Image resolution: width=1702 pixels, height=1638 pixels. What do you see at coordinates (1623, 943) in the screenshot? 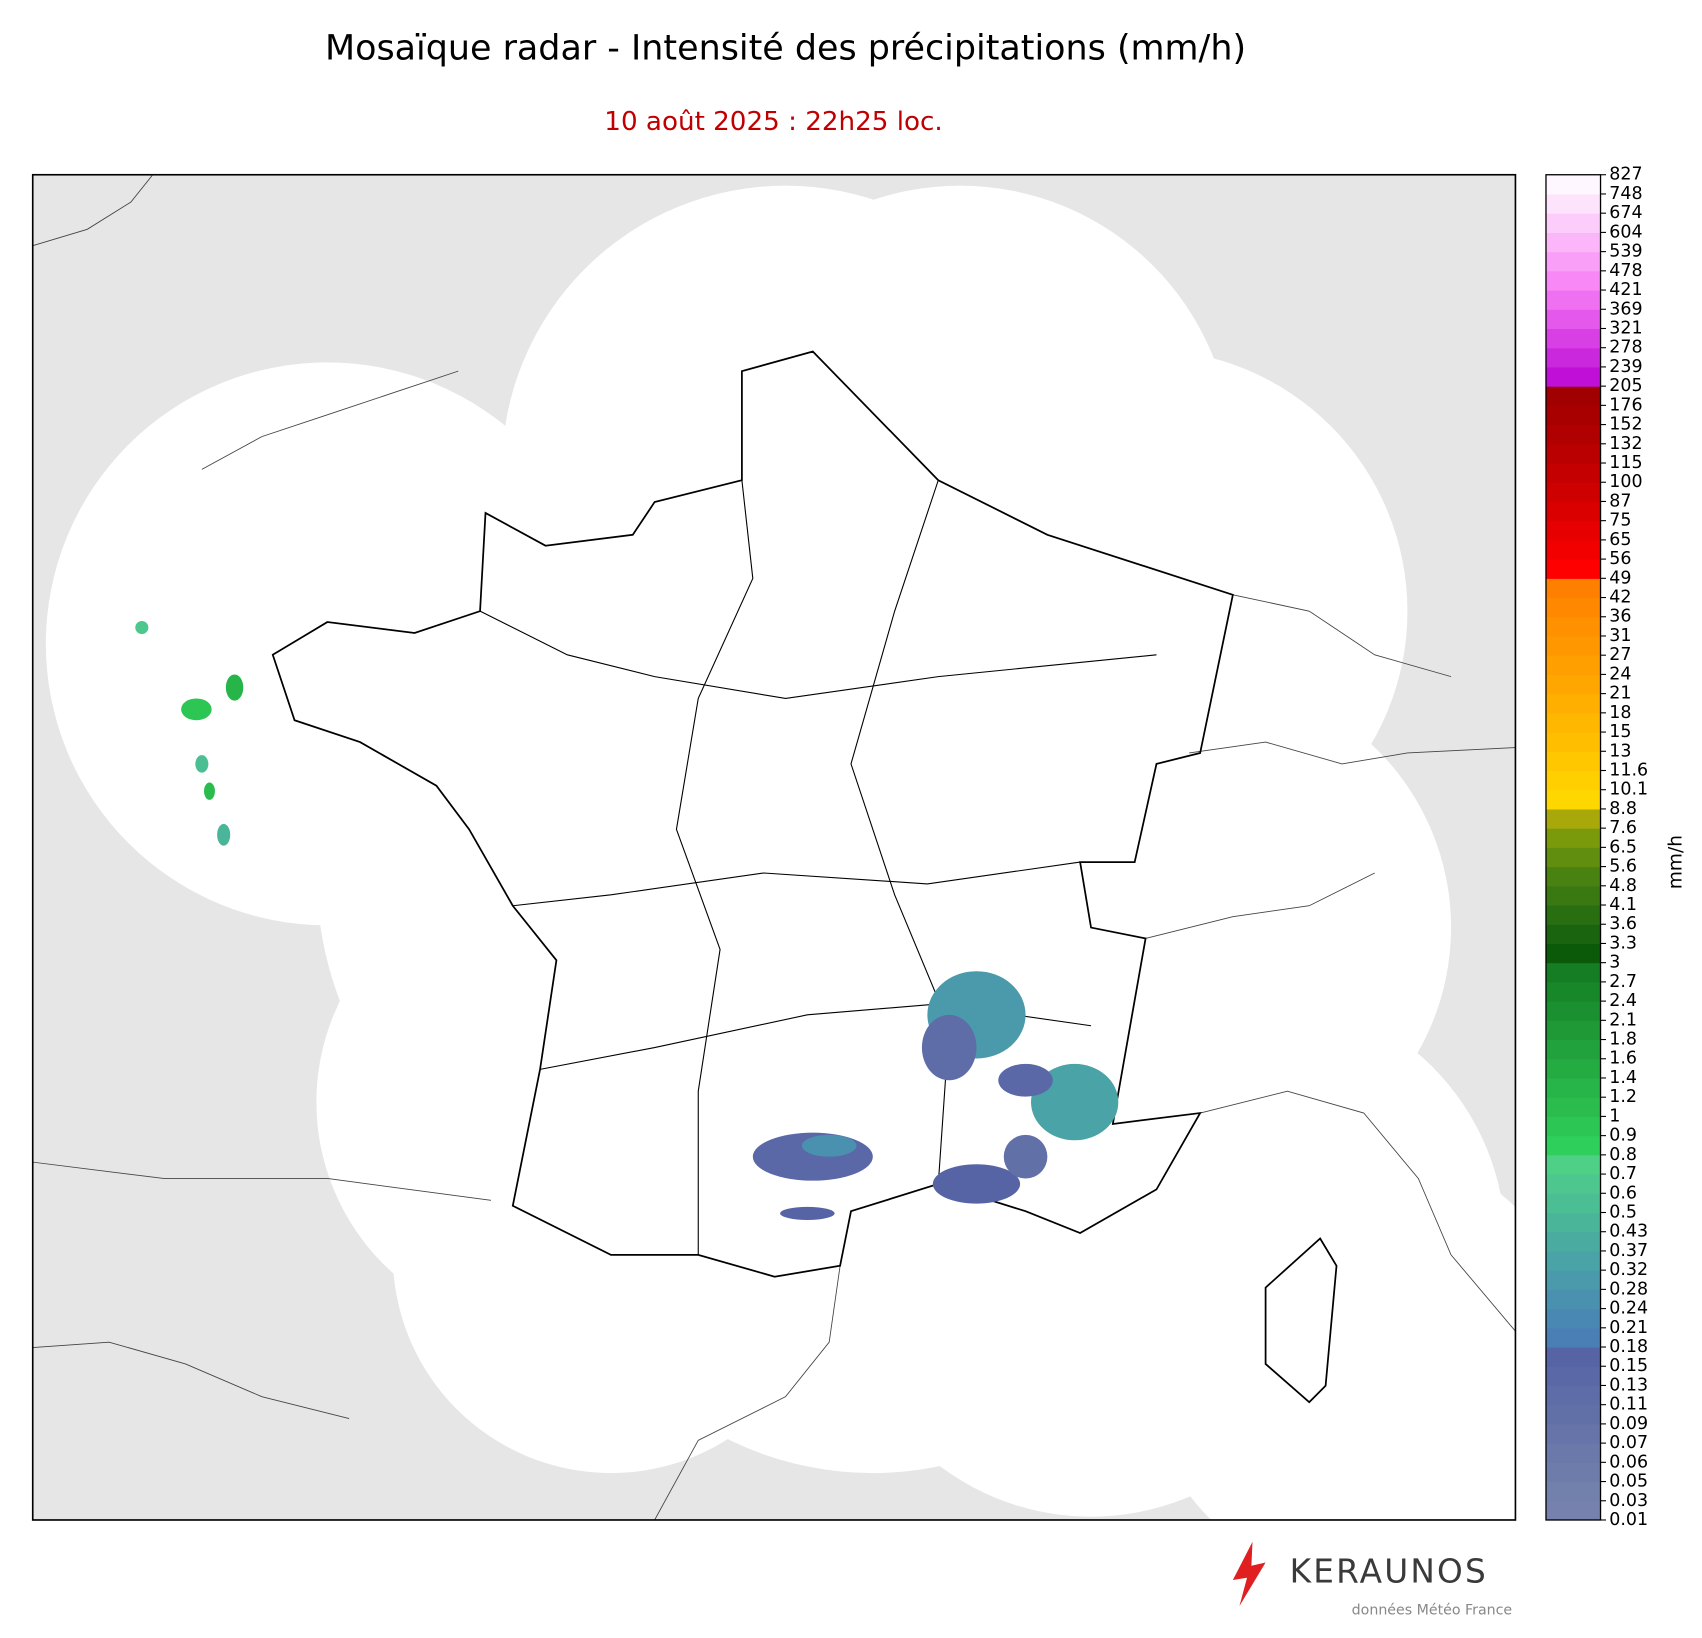
I see `colorbar-tick-label: 3.3` at bounding box center [1623, 943].